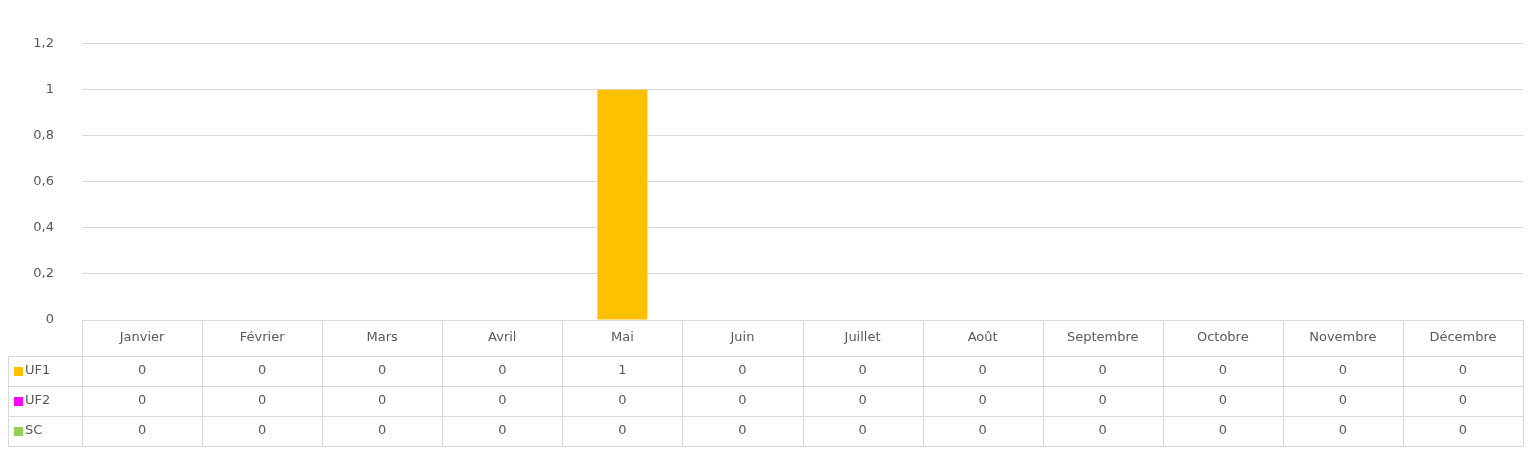  What do you see at coordinates (622, 337) in the screenshot?
I see `x-tick-label: Mai` at bounding box center [622, 337].